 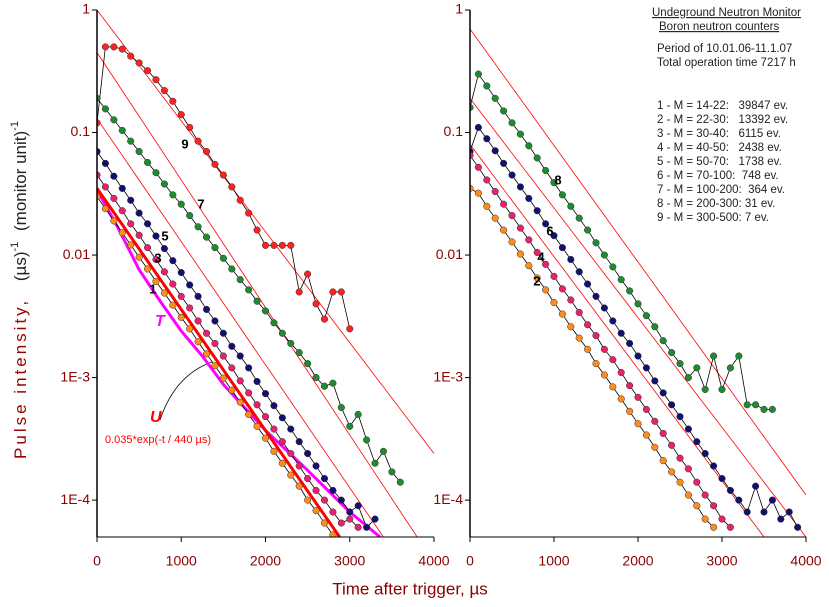 I want to click on series-label: 5, so click(x=164, y=235).